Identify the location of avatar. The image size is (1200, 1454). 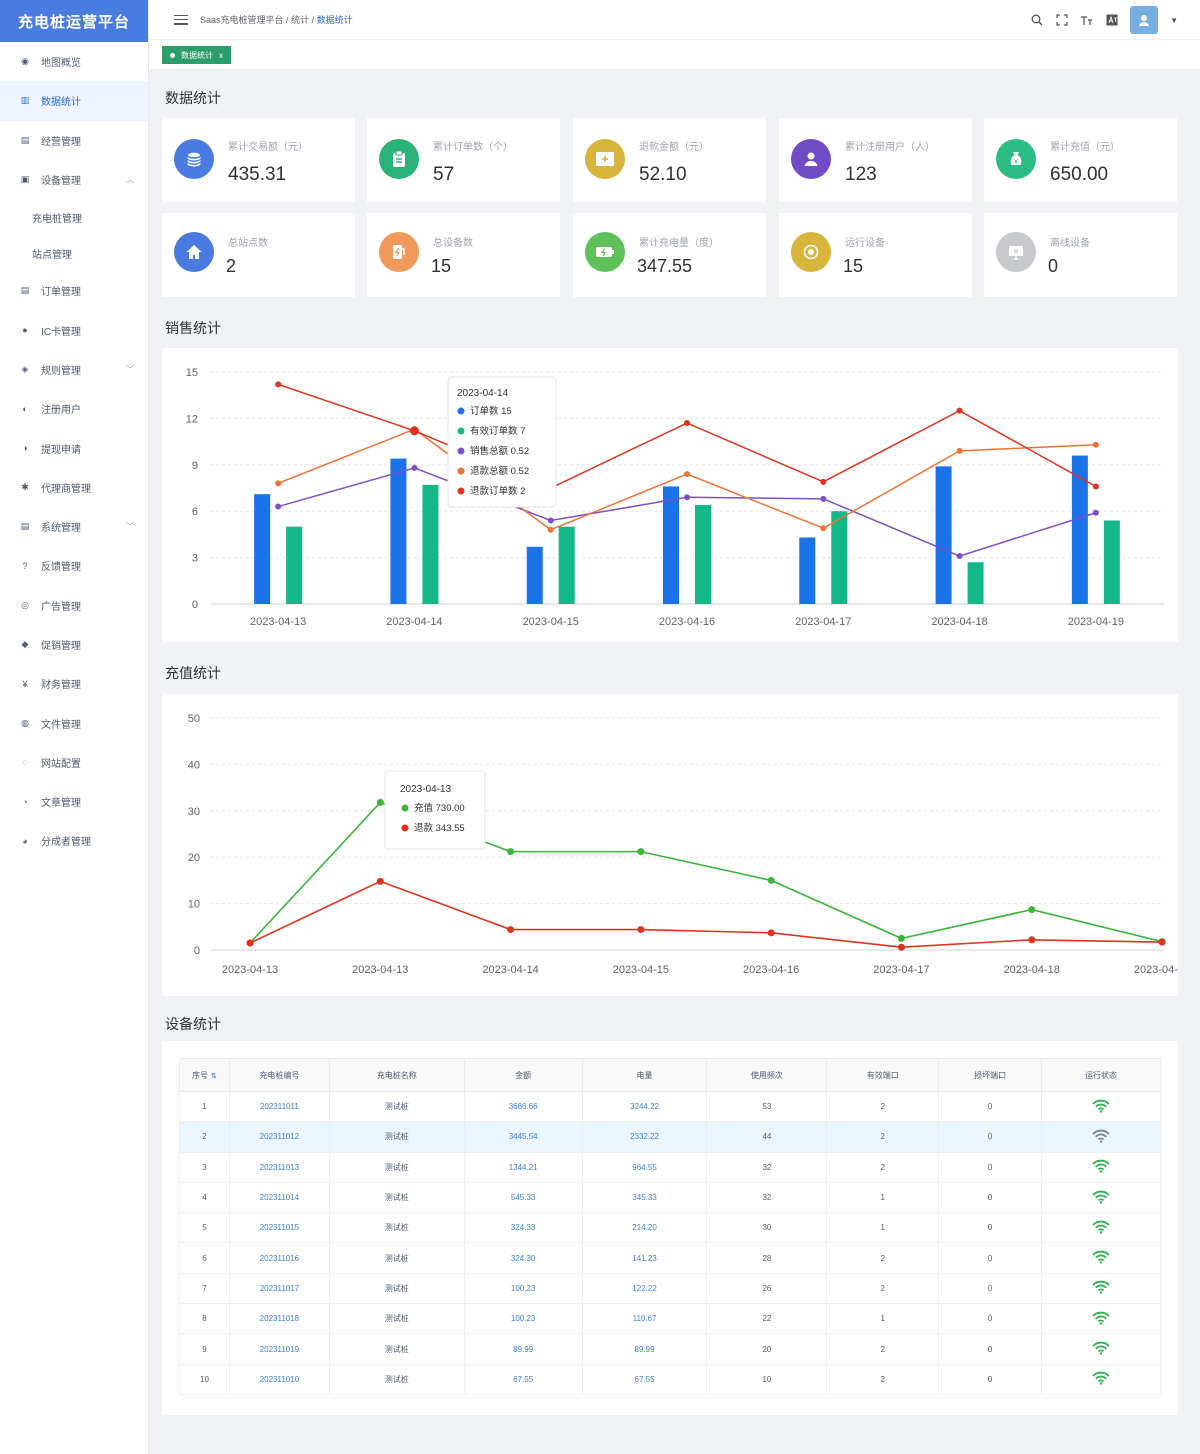
(1144, 20).